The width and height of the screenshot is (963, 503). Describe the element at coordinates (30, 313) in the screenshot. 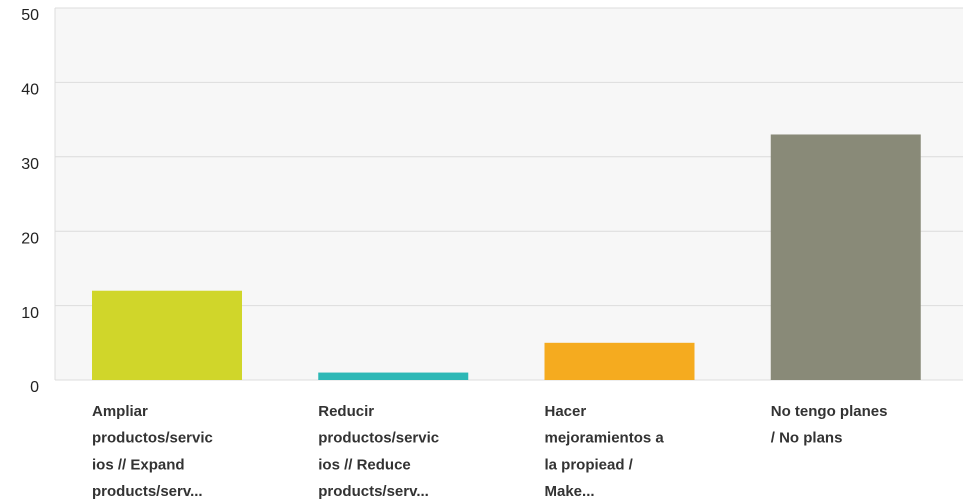

I see `y-tick-label: 10` at that location.